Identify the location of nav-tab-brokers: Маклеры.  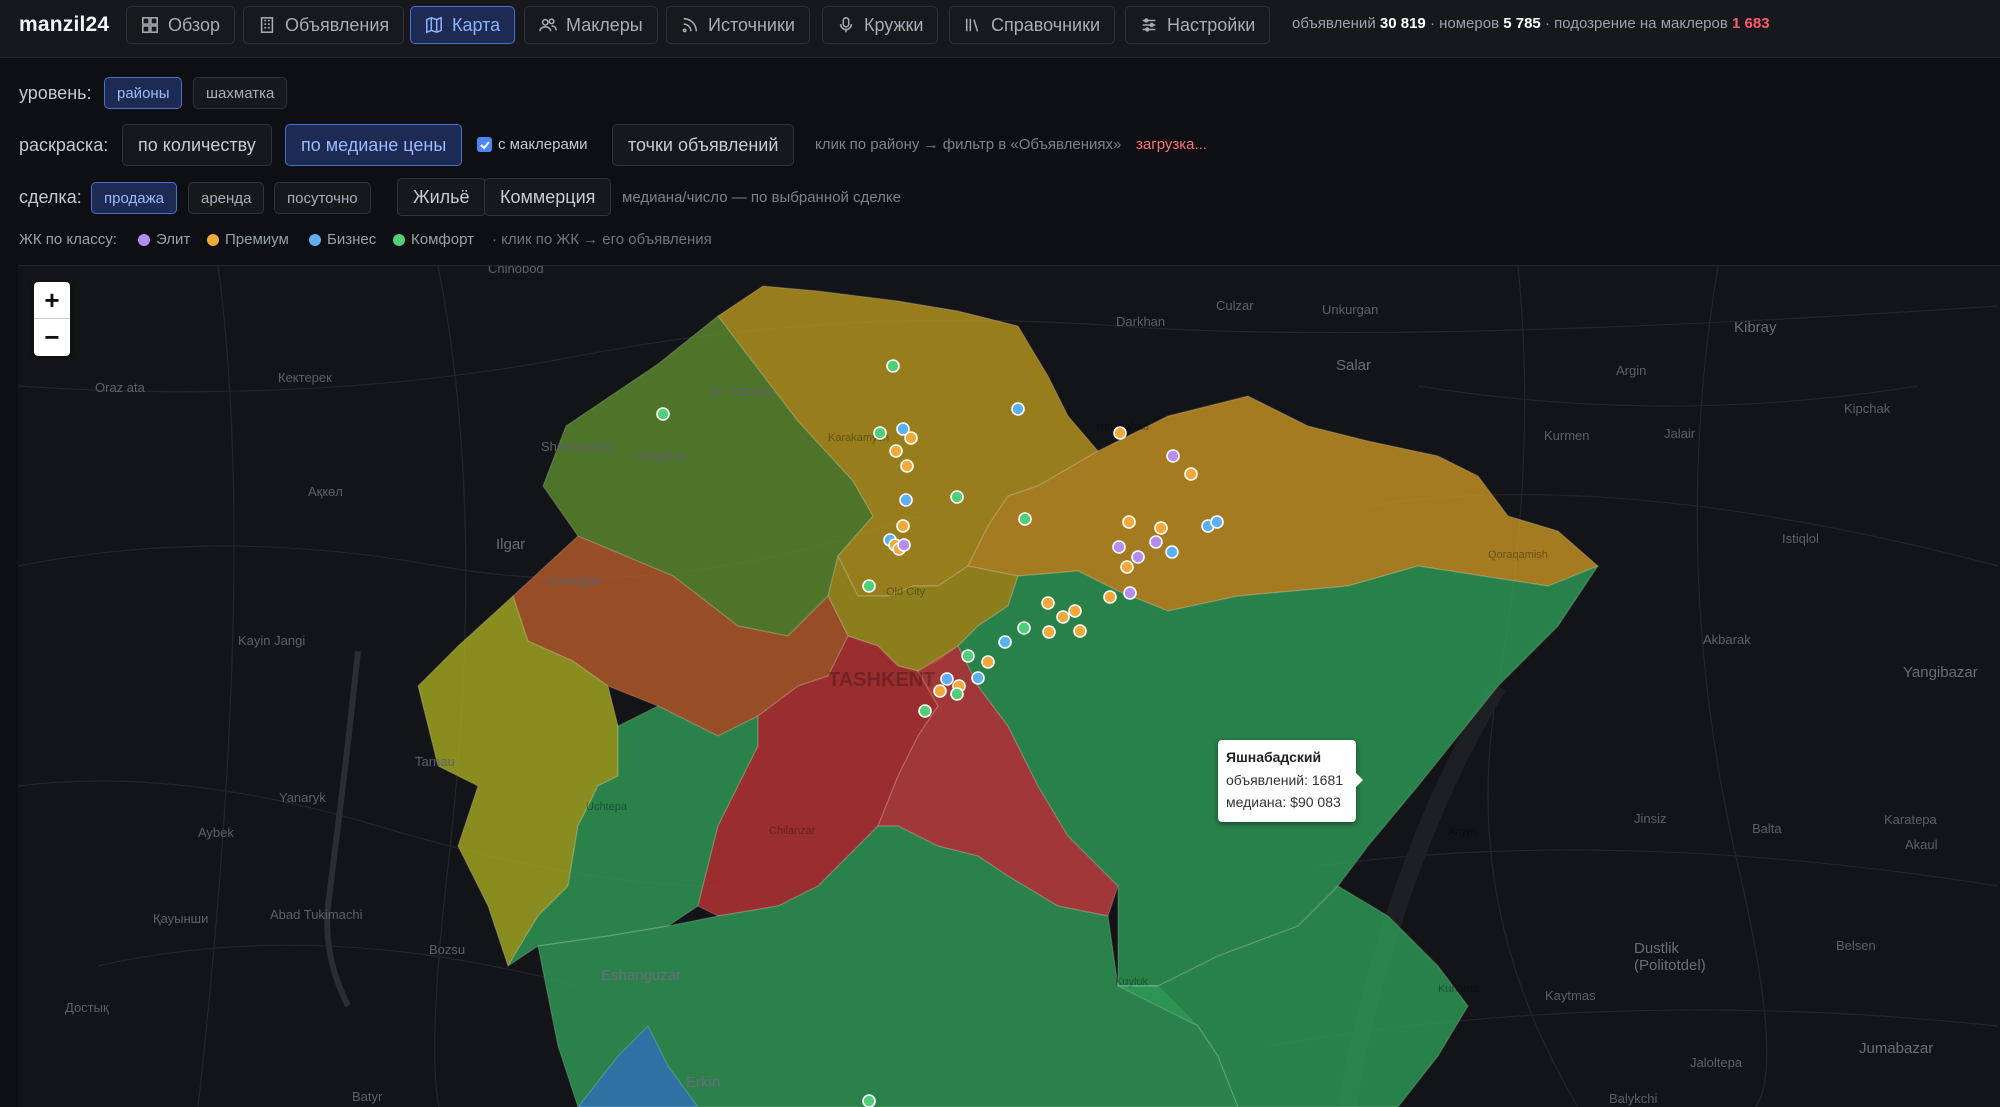
(591, 25).